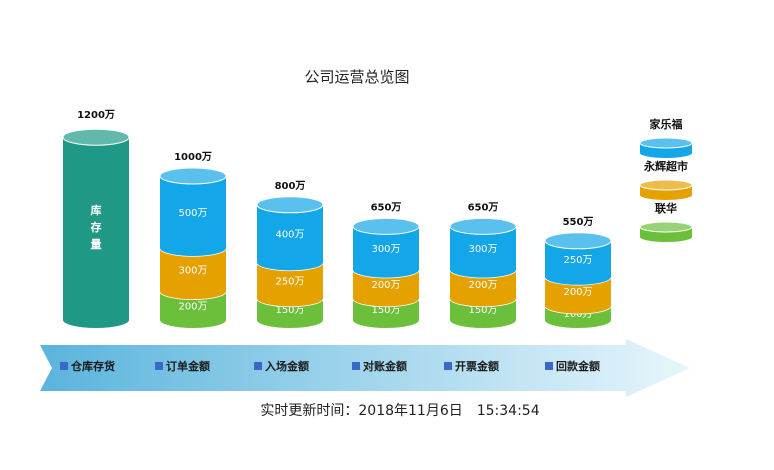  What do you see at coordinates (665, 166) in the screenshot?
I see `legend-label: 永辉超市` at bounding box center [665, 166].